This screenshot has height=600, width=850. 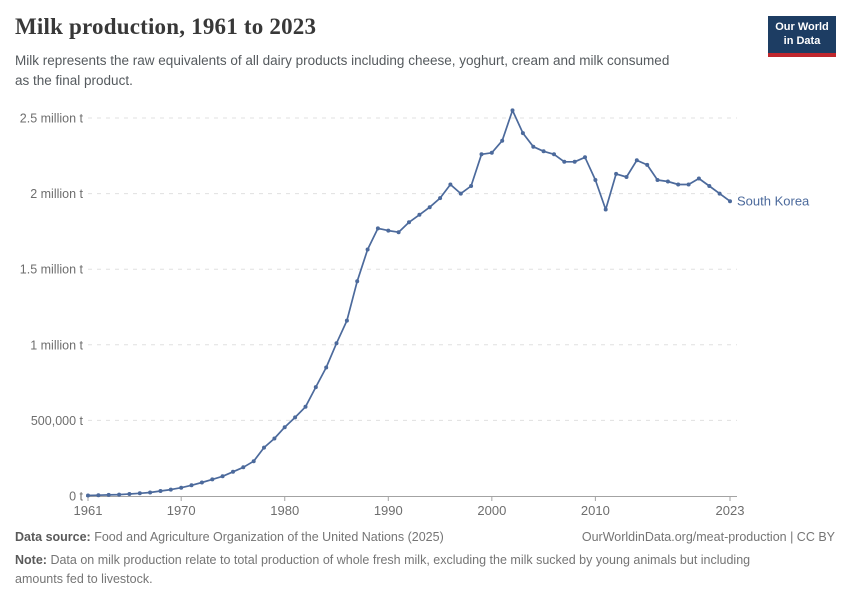 I want to click on x-axis-tick-label: 1961, so click(x=88, y=510).